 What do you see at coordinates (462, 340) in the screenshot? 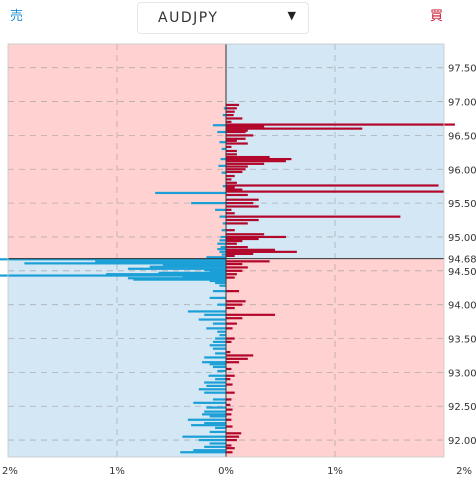
I see `y-tick-label: 93.50` at bounding box center [462, 340].